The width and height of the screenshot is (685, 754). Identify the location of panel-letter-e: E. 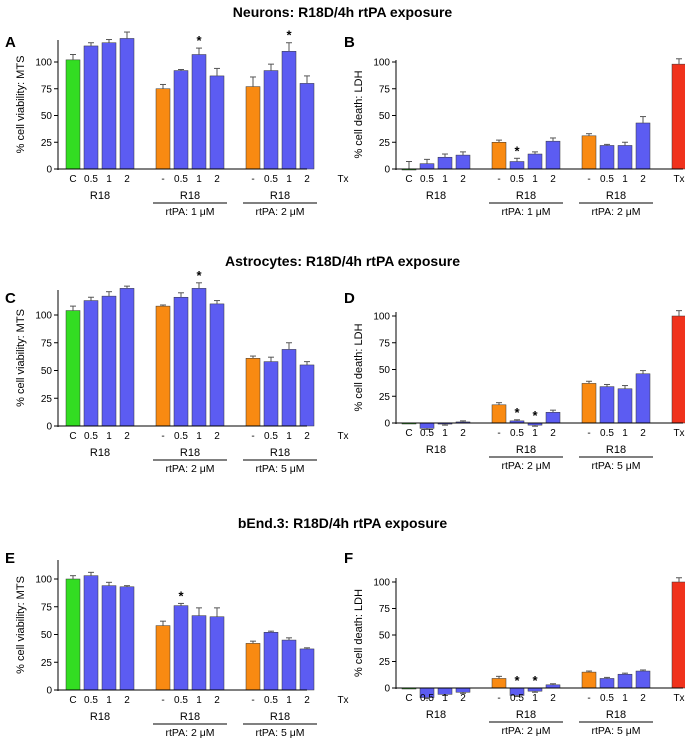
(10, 558).